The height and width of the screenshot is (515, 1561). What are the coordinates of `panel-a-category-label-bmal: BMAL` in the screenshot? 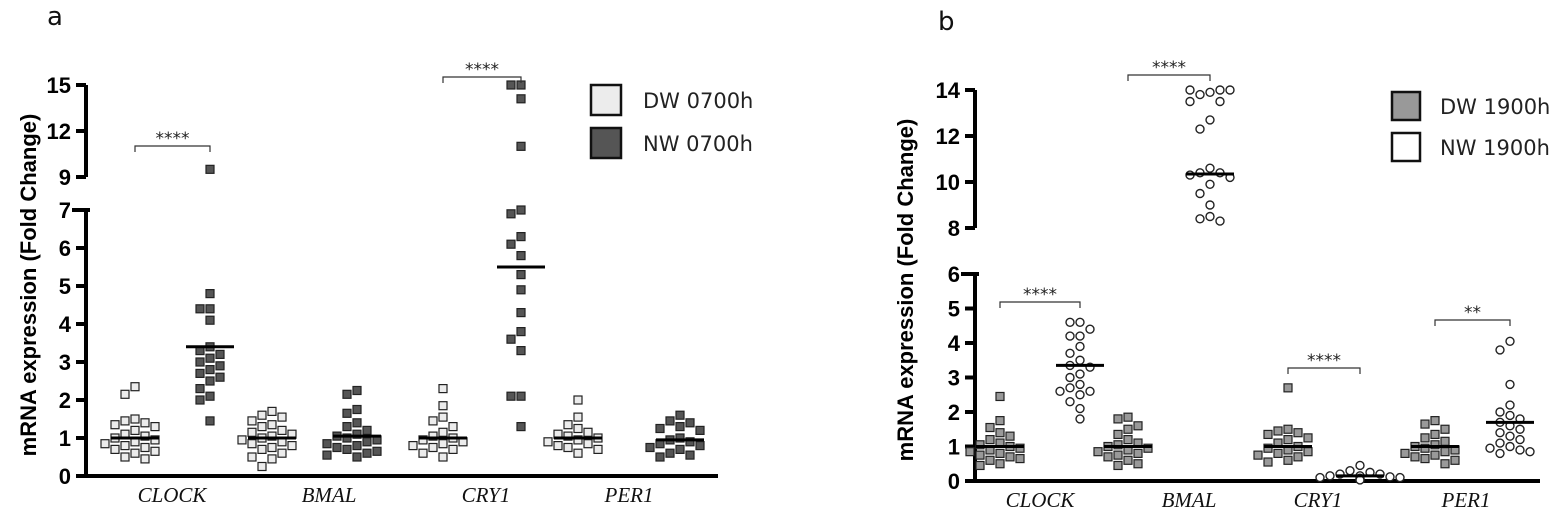 It's located at (329, 495).